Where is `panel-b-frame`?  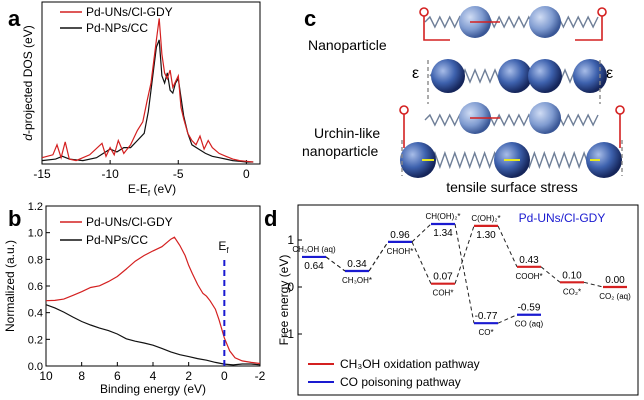
panel-b-frame is located at coordinates (153, 286).